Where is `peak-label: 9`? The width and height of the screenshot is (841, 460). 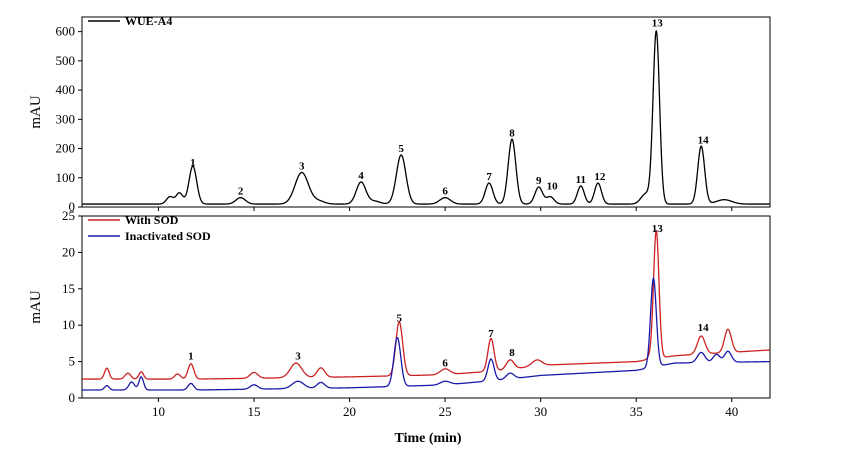 peak-label: 9 is located at coordinates (539, 181).